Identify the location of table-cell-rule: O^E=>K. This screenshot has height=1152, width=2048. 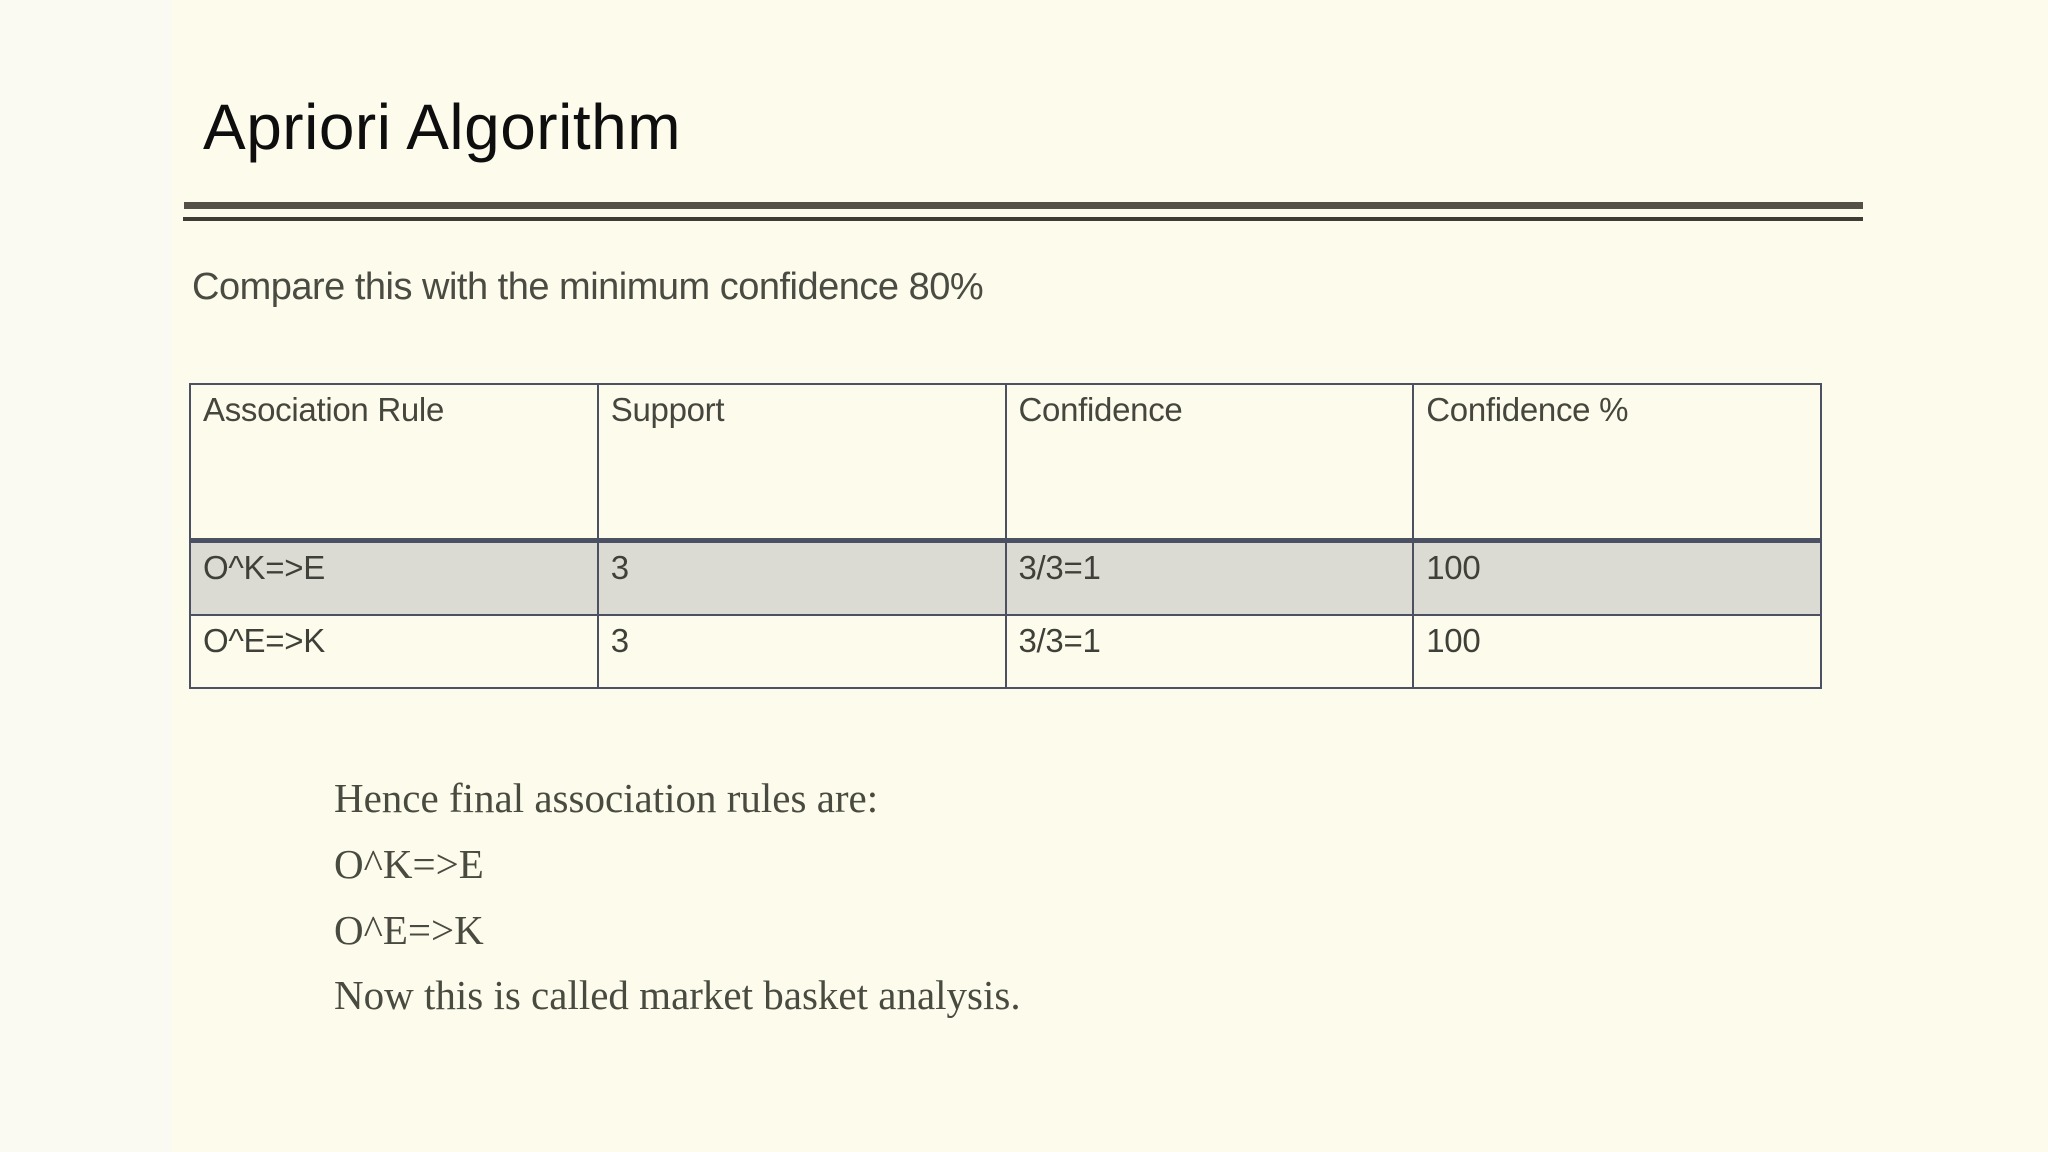
(394, 651).